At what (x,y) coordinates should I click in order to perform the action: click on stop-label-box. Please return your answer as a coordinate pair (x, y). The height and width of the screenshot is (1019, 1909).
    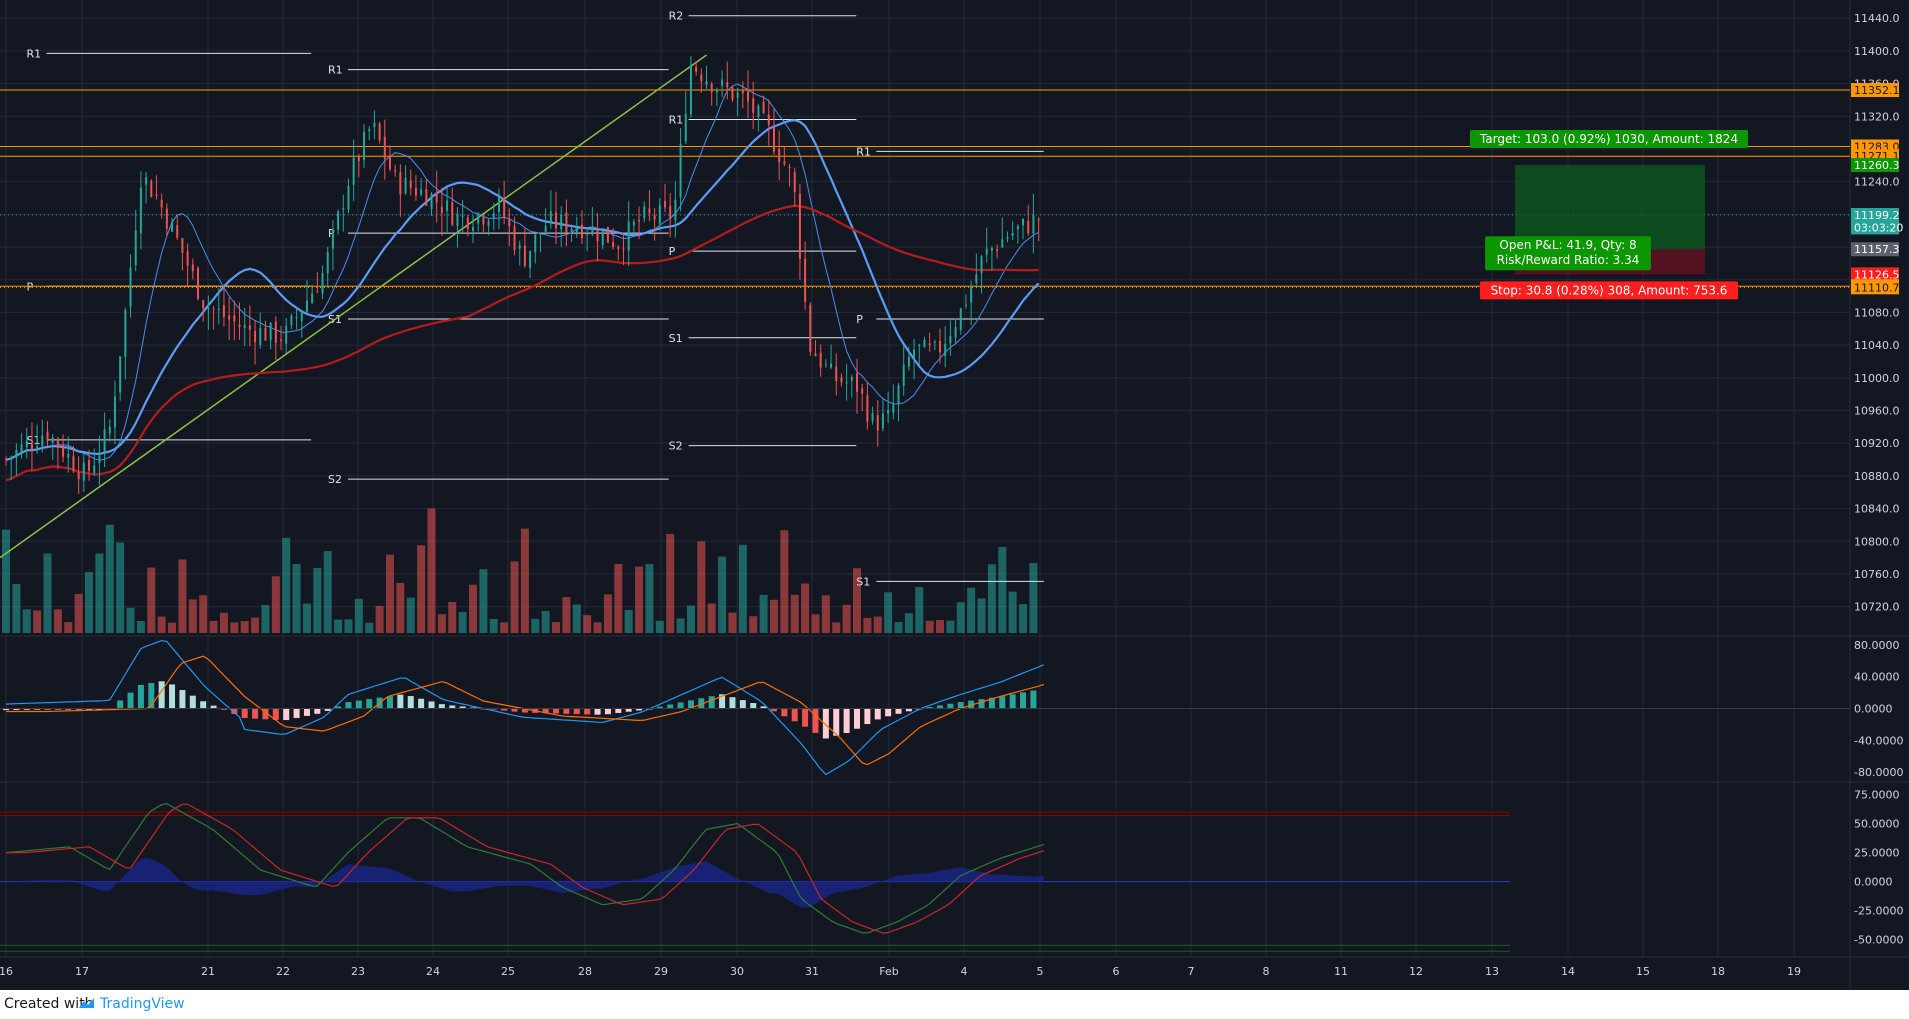
    Looking at the image, I should click on (1609, 290).